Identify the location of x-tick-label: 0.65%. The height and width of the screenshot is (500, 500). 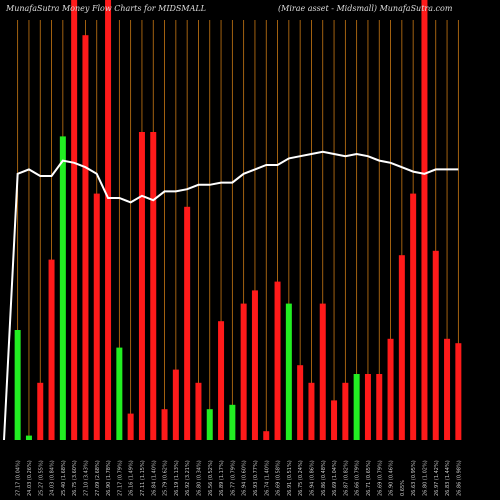
(403, 488).